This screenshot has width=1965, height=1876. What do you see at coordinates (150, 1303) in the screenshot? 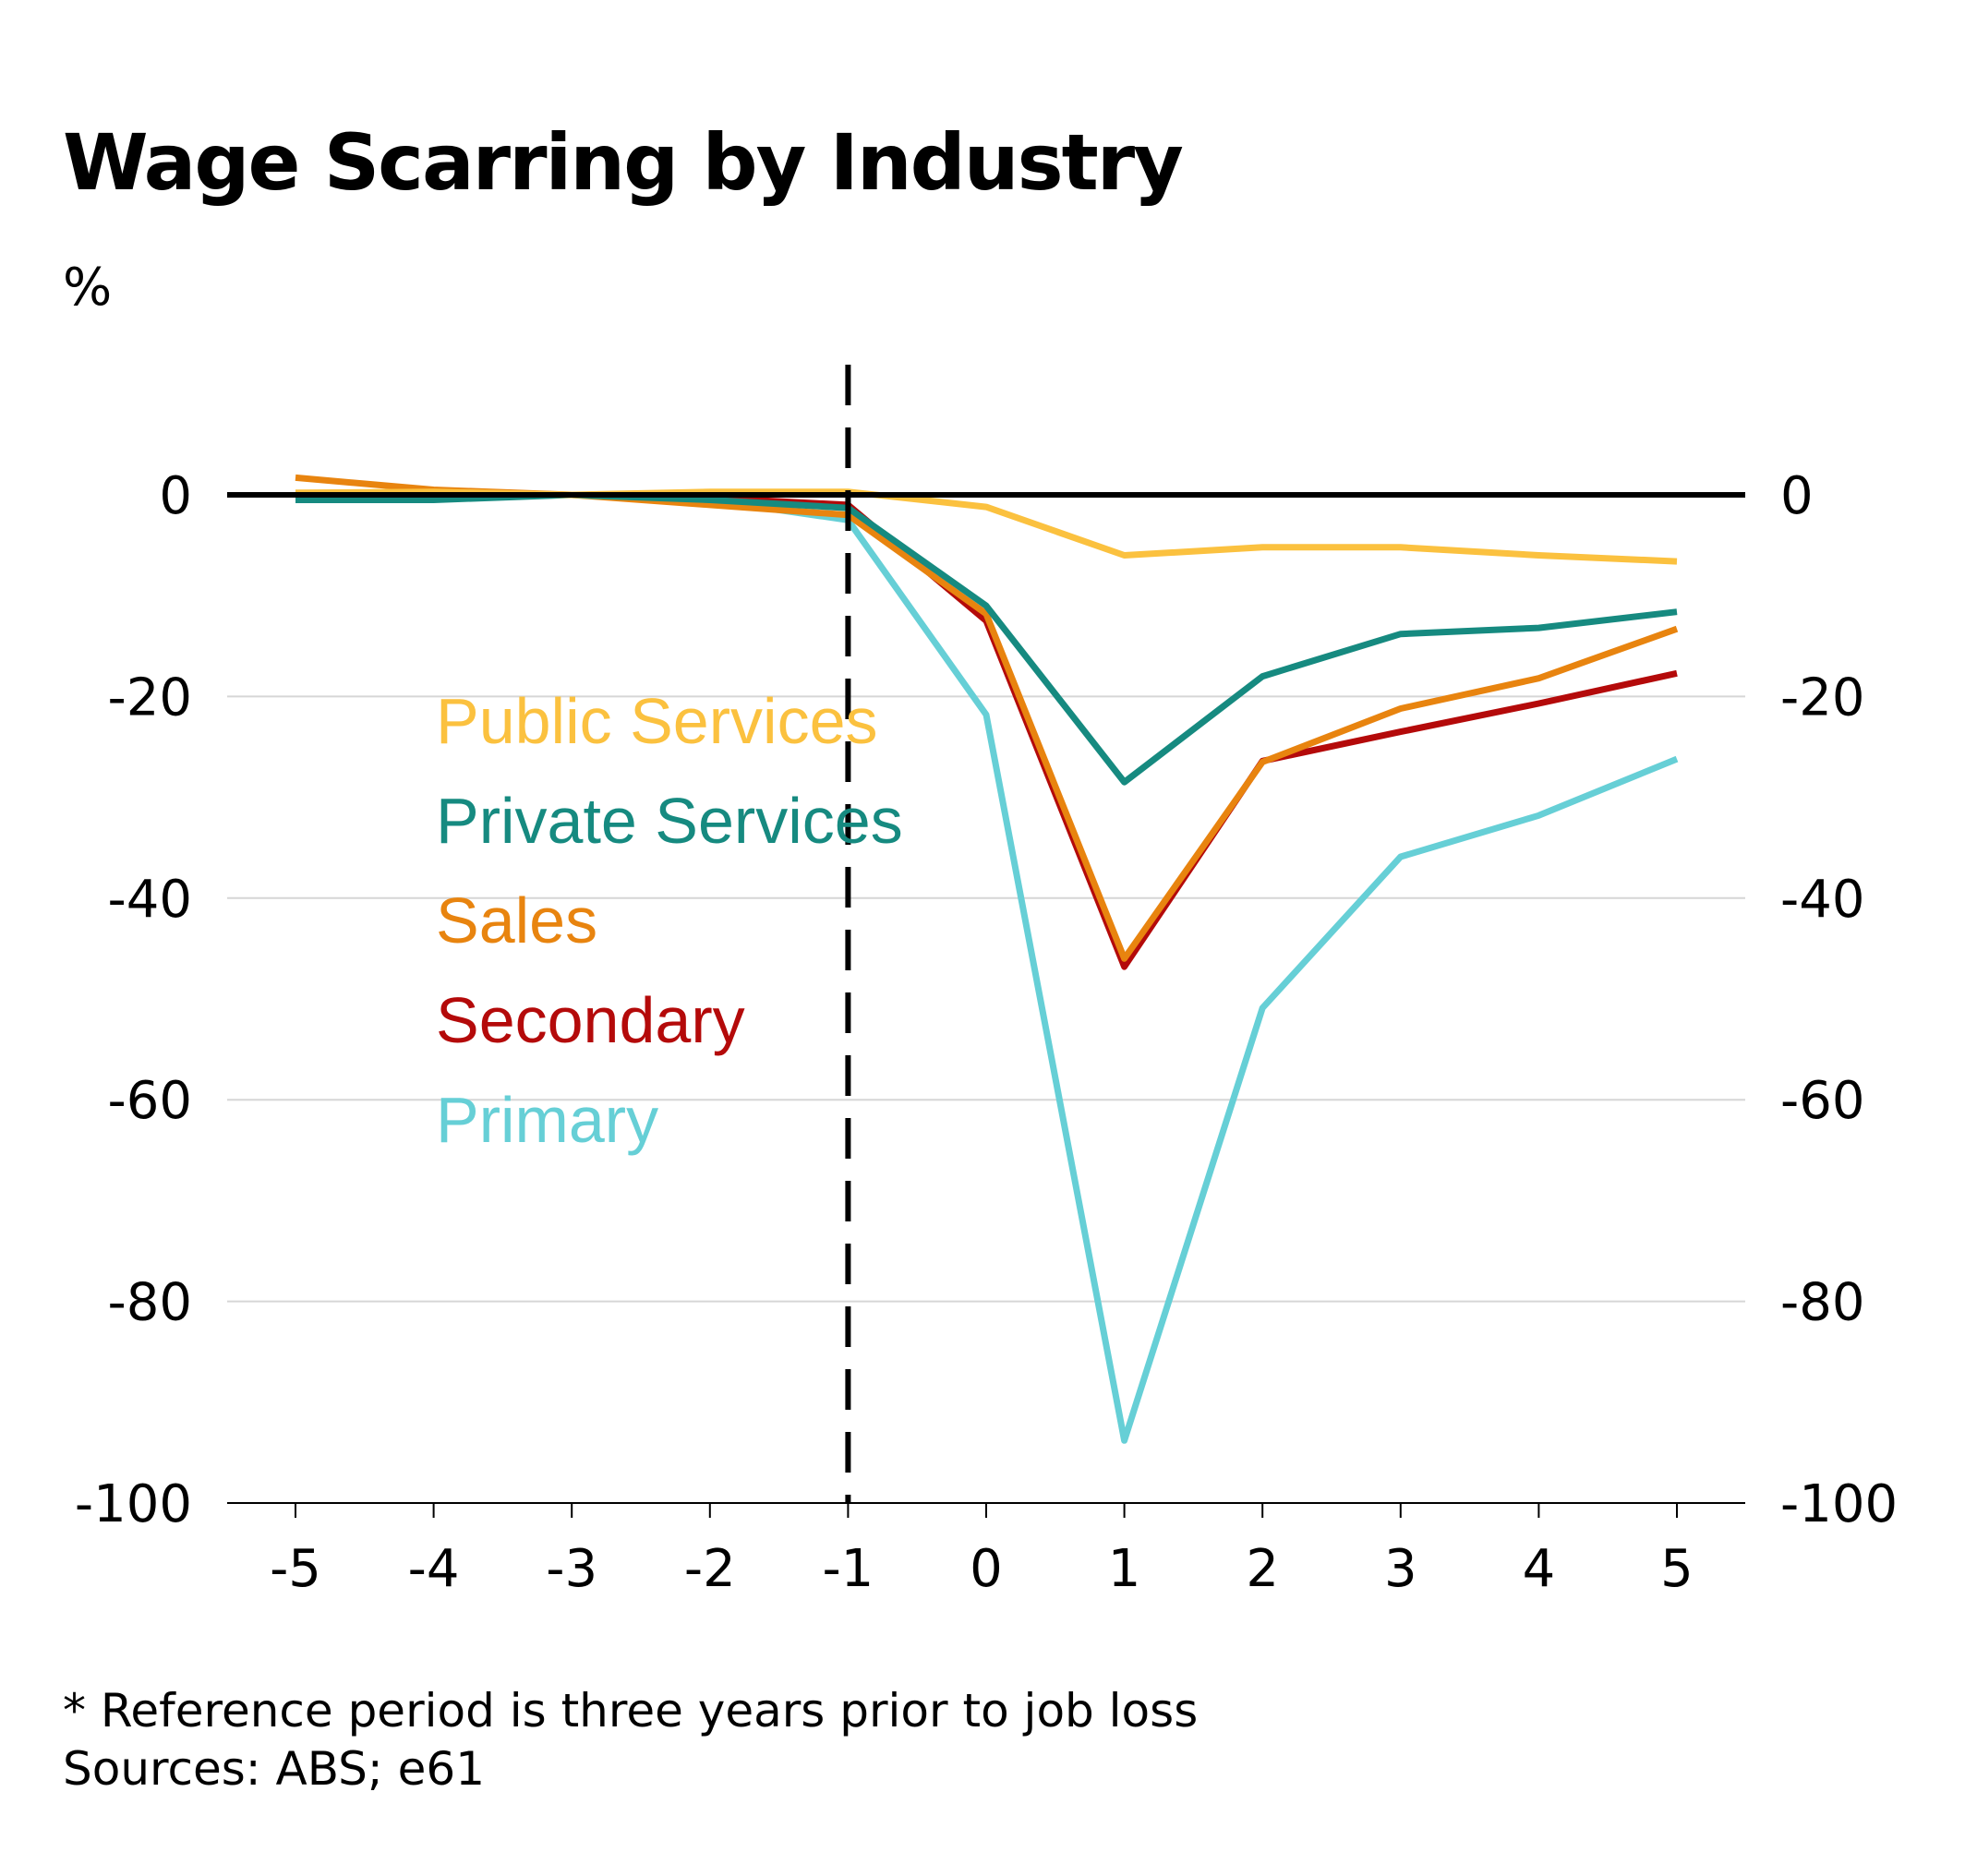
I see `y-tick-label-left: -80` at bounding box center [150, 1303].